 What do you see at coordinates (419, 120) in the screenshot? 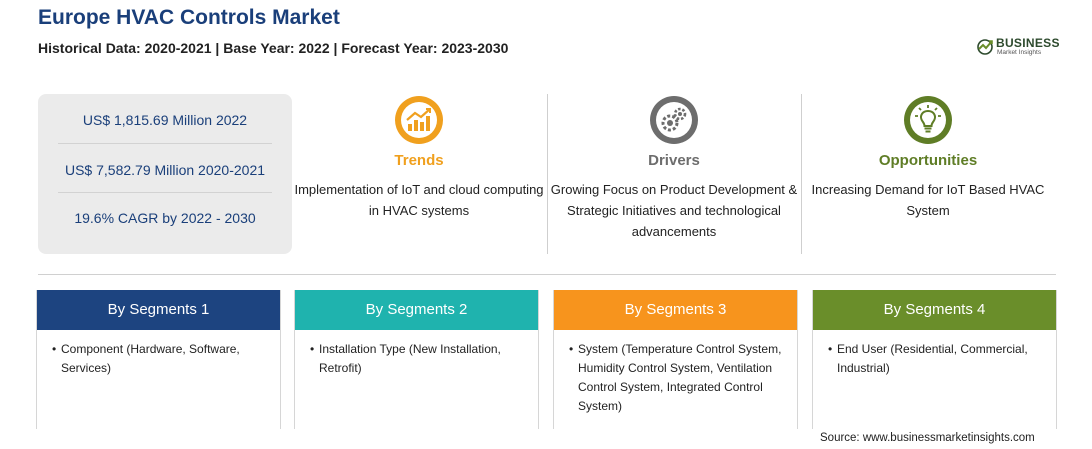
I see `trend-chart-icon` at bounding box center [419, 120].